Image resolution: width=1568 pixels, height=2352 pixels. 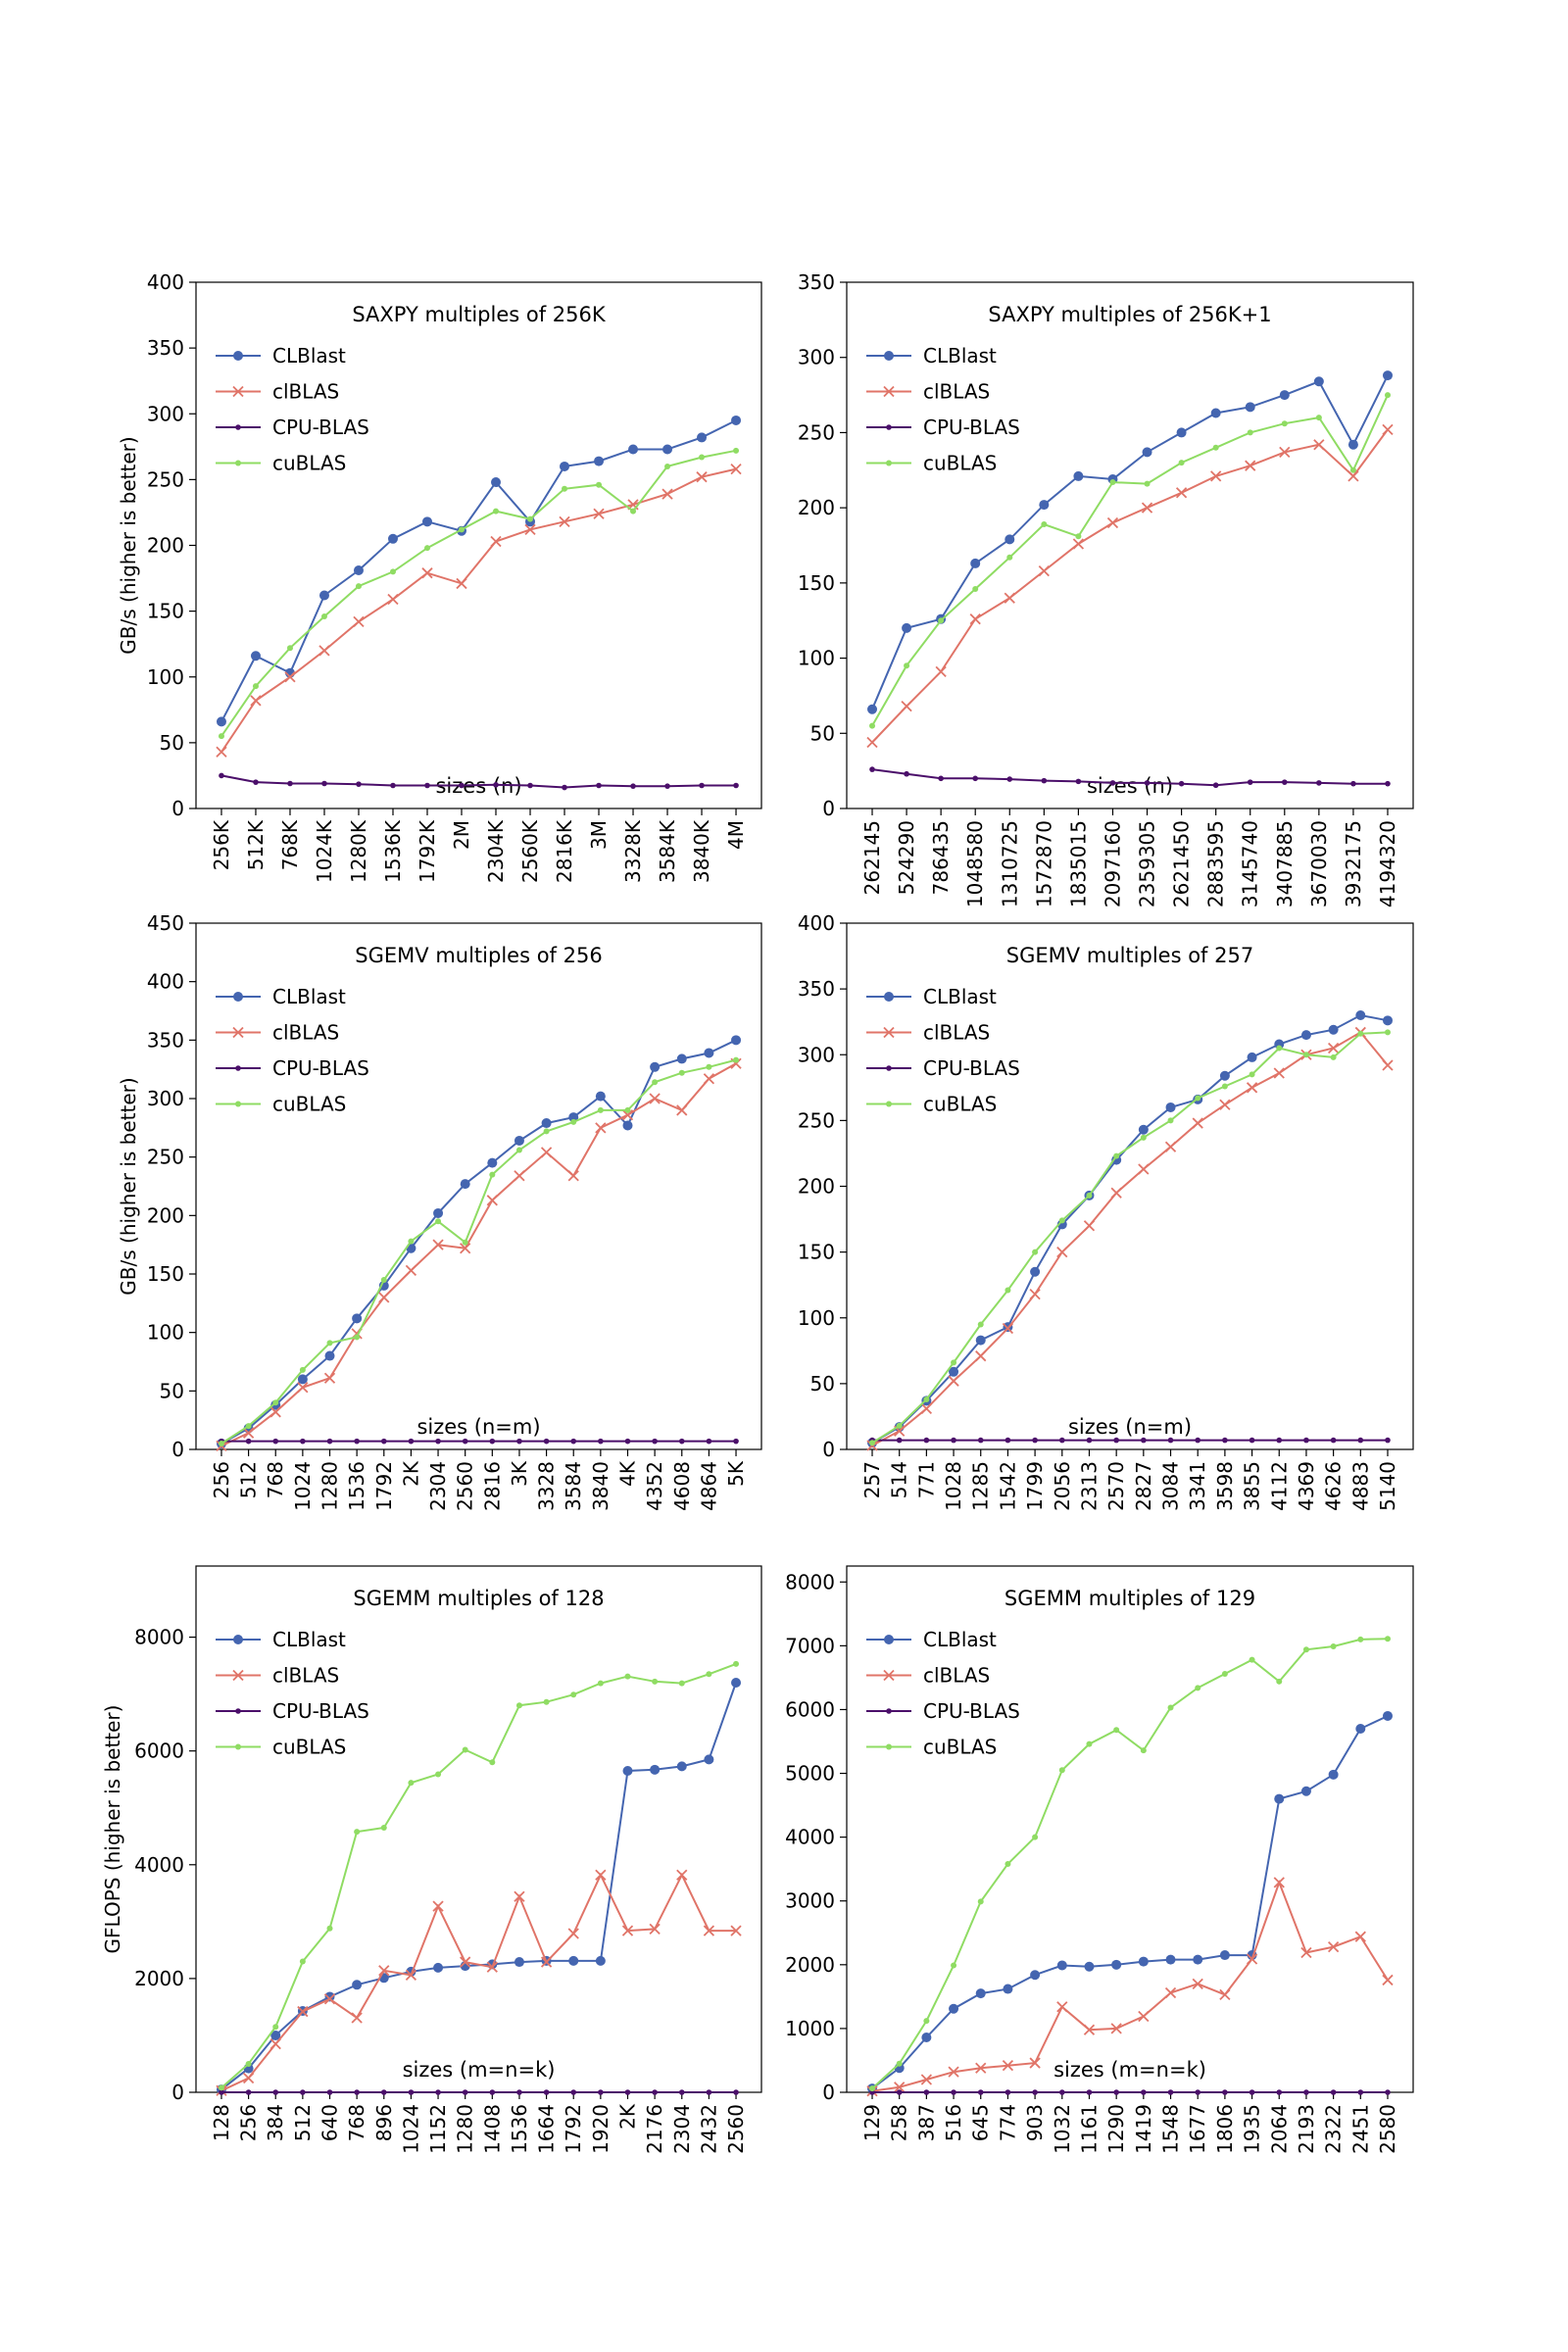 What do you see at coordinates (478, 1254) in the screenshot?
I see `series-line-clblas` at bounding box center [478, 1254].